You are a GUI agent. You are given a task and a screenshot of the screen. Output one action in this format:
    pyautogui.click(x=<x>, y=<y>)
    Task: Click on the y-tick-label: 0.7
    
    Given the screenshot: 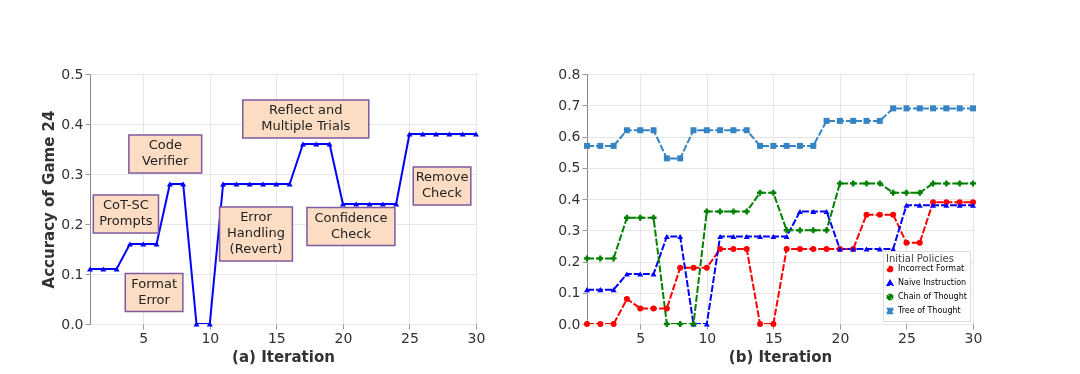 What is the action you would take?
    pyautogui.click(x=569, y=104)
    